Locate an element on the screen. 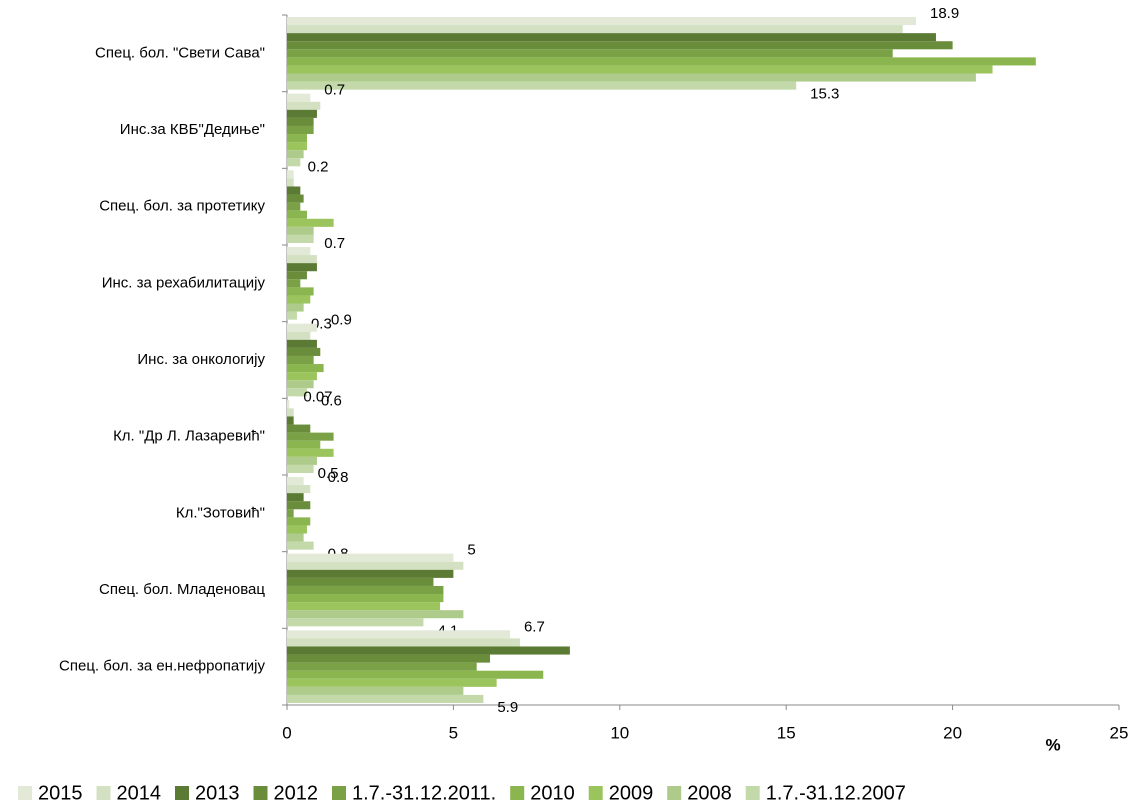 This screenshot has width=1131, height=804. data-label: 0.7 is located at coordinates (334, 243).